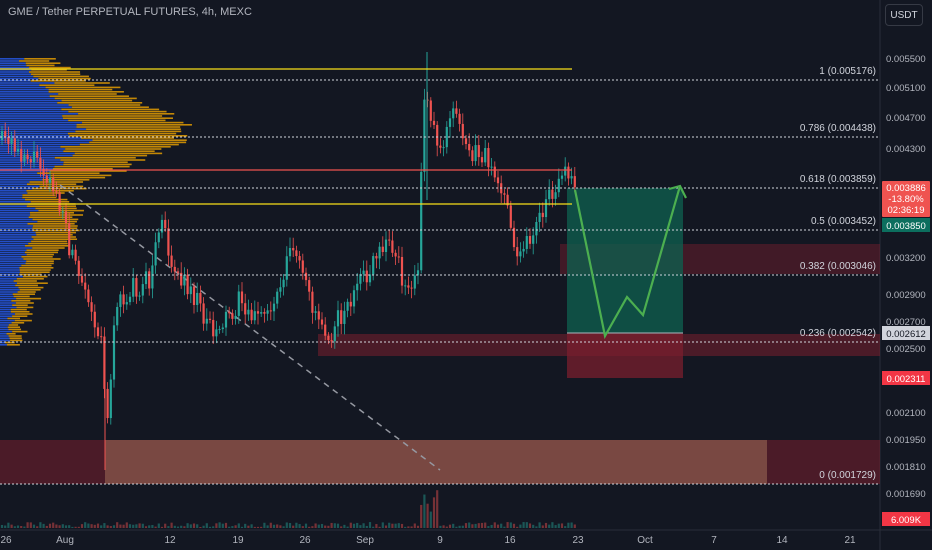 The image size is (932, 550). What do you see at coordinates (428, 540) in the screenshot?
I see `time-axis: 26 Aug 12 19 26 Sep 9 16 23 Oct 7 14 21` at bounding box center [428, 540].